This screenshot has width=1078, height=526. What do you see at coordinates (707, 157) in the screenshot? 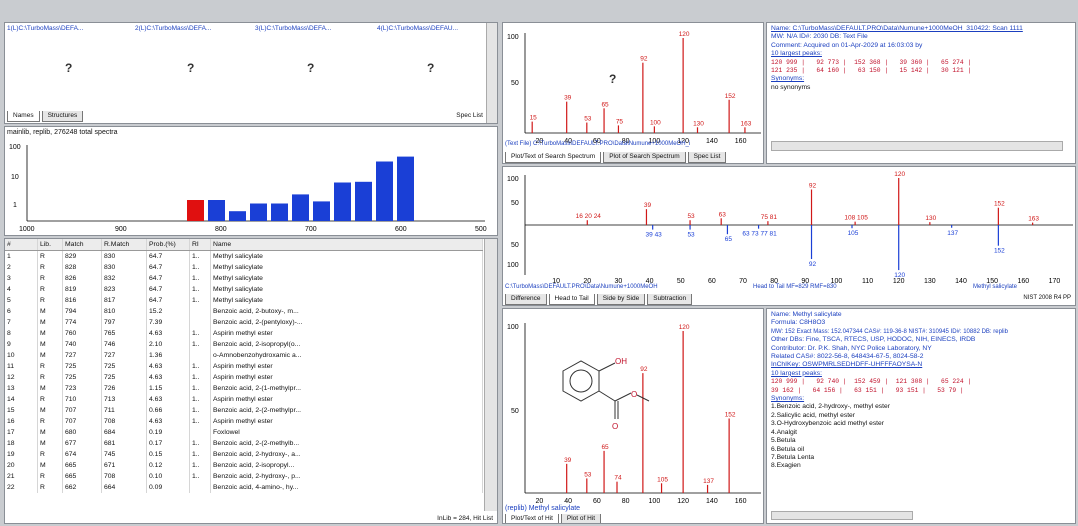
I see `tab-spec-list: Spec List` at bounding box center [707, 157].